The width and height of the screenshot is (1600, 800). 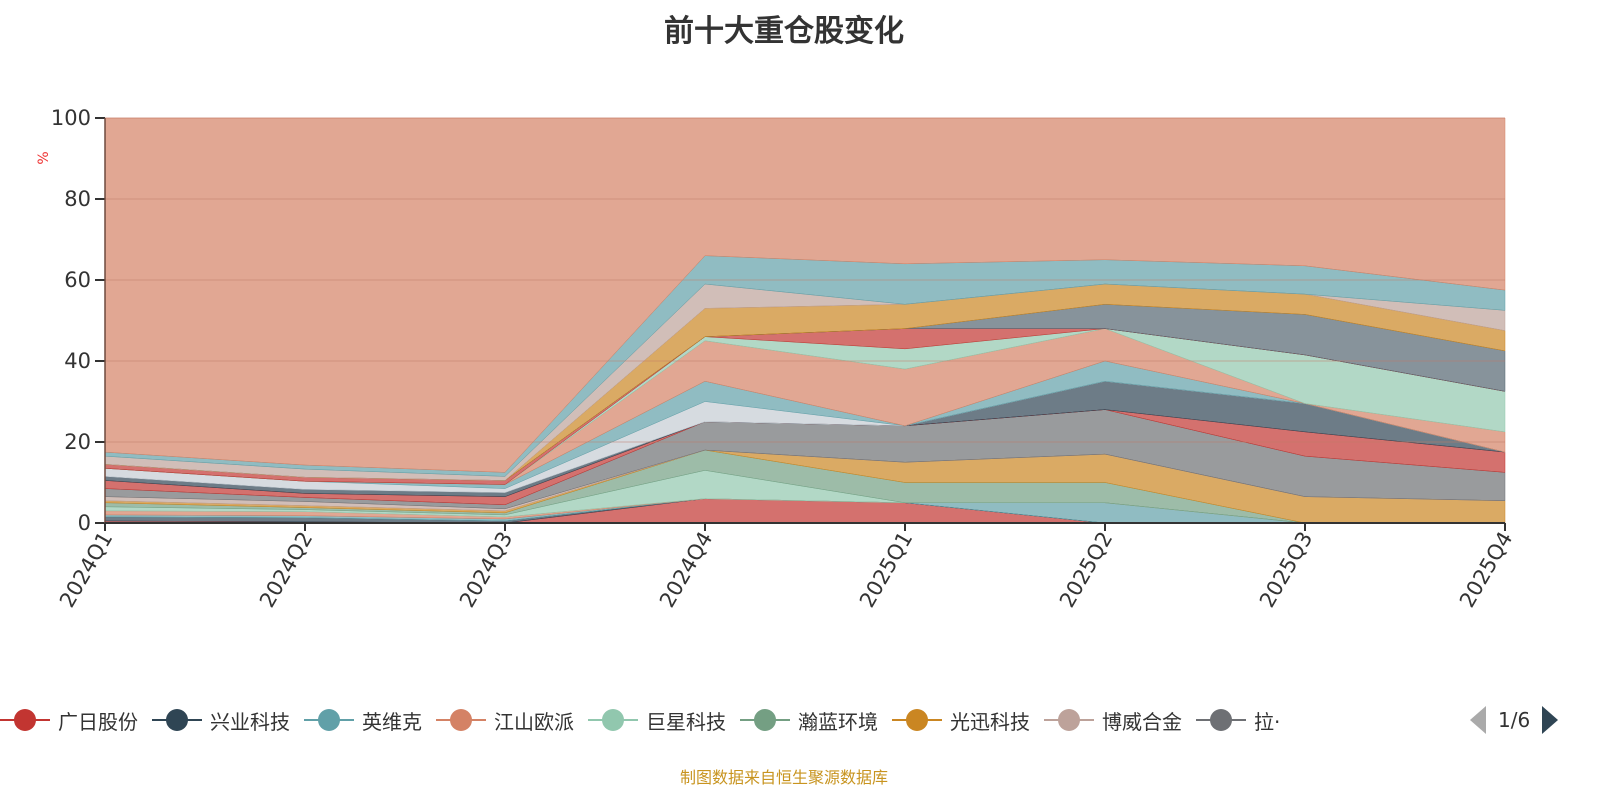 I want to click on legend-item: 江山欧派, so click(x=505, y=720).